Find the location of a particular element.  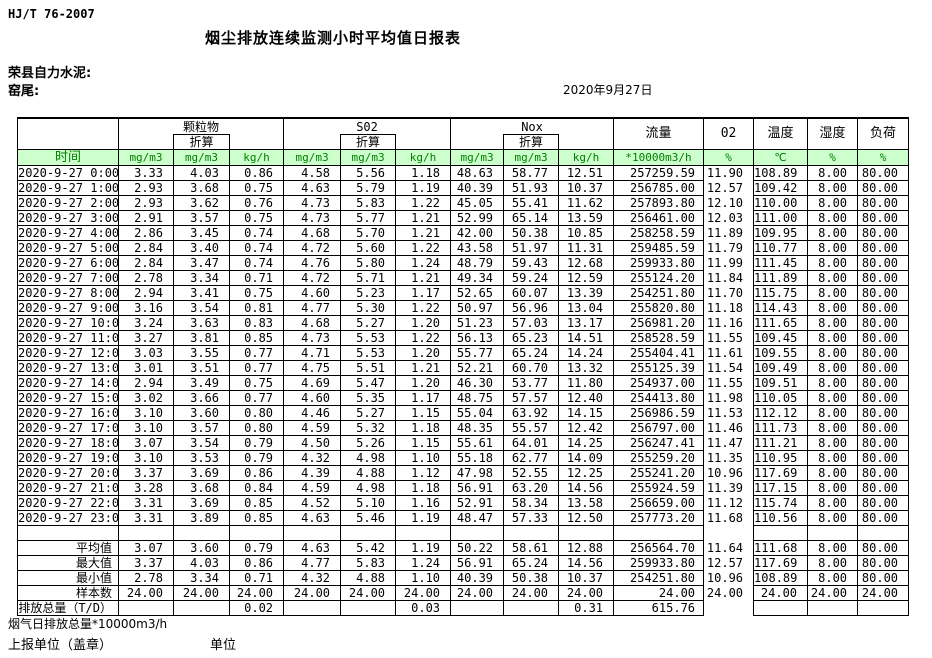

daily-total-label-text: 日排放总量（T/D） is located at coordinates (65, 608).